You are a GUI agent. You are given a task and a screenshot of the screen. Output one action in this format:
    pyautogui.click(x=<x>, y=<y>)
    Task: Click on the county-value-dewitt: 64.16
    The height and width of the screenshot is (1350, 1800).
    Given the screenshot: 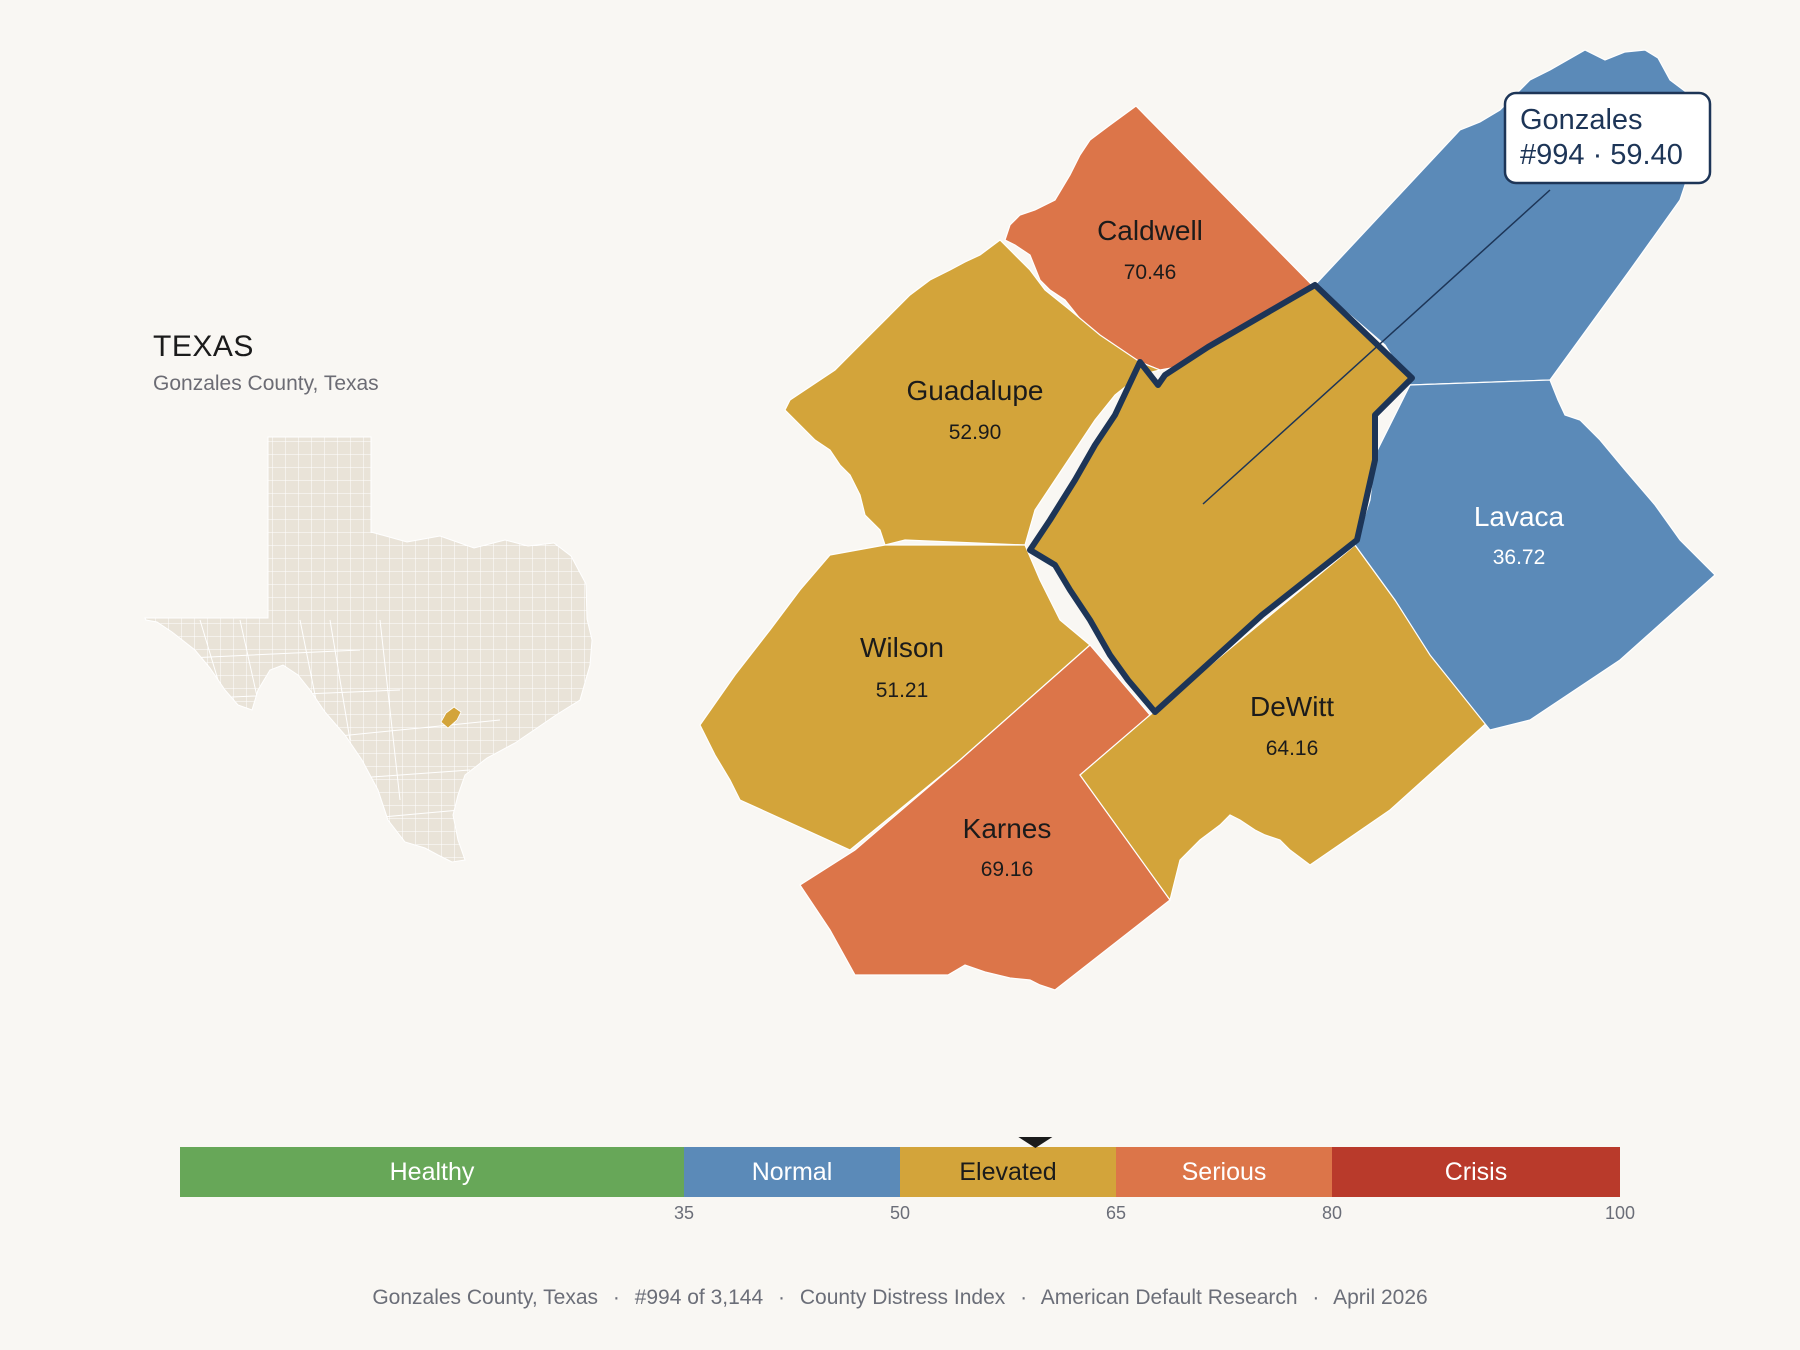 What is the action you would take?
    pyautogui.click(x=1292, y=748)
    